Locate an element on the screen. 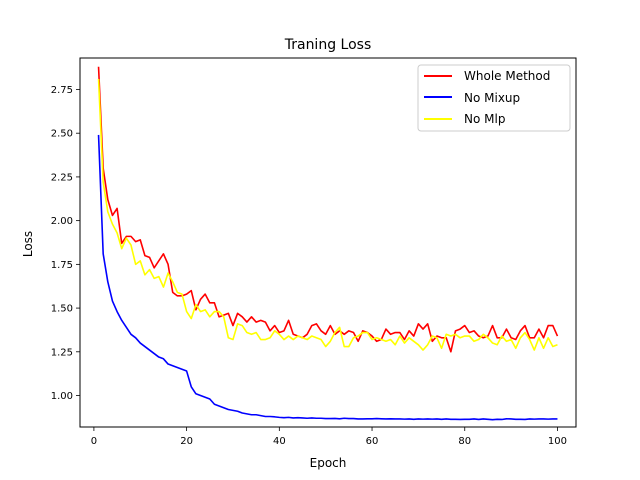 This screenshot has height=480, width=640. legend-box is located at coordinates (494, 98).